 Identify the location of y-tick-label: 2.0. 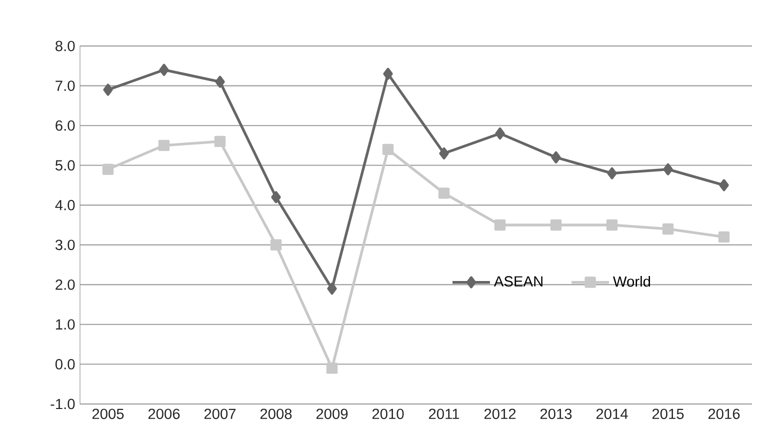
(65, 284).